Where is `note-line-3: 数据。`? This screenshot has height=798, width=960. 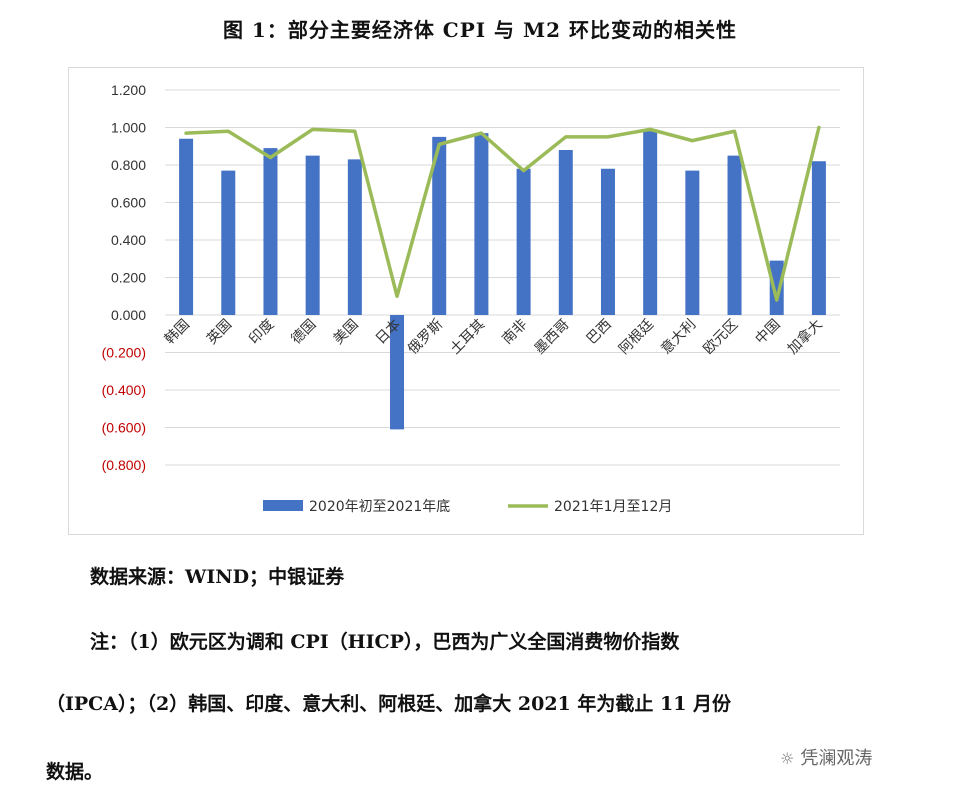
note-line-3: 数据。 is located at coordinates (75, 772).